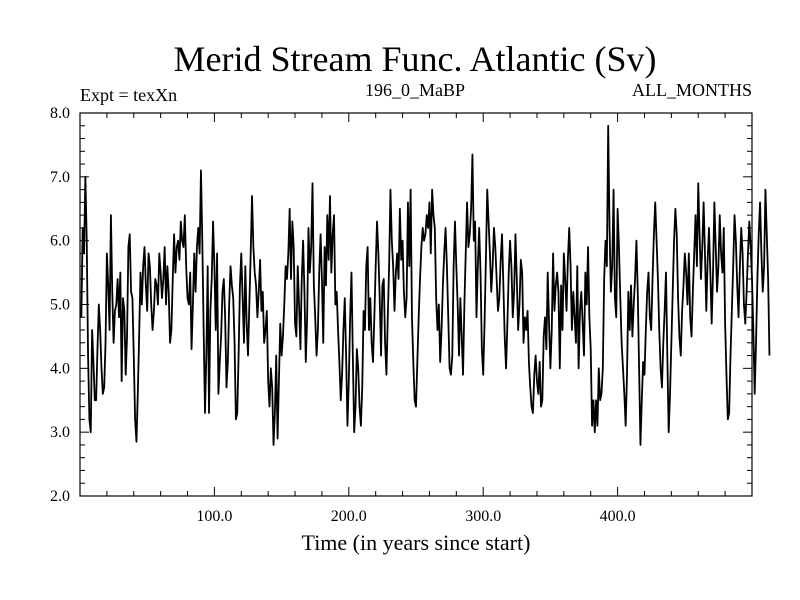 The height and width of the screenshot is (600, 800). What do you see at coordinates (60, 368) in the screenshot?
I see `y-tick-label: 4.0` at bounding box center [60, 368].